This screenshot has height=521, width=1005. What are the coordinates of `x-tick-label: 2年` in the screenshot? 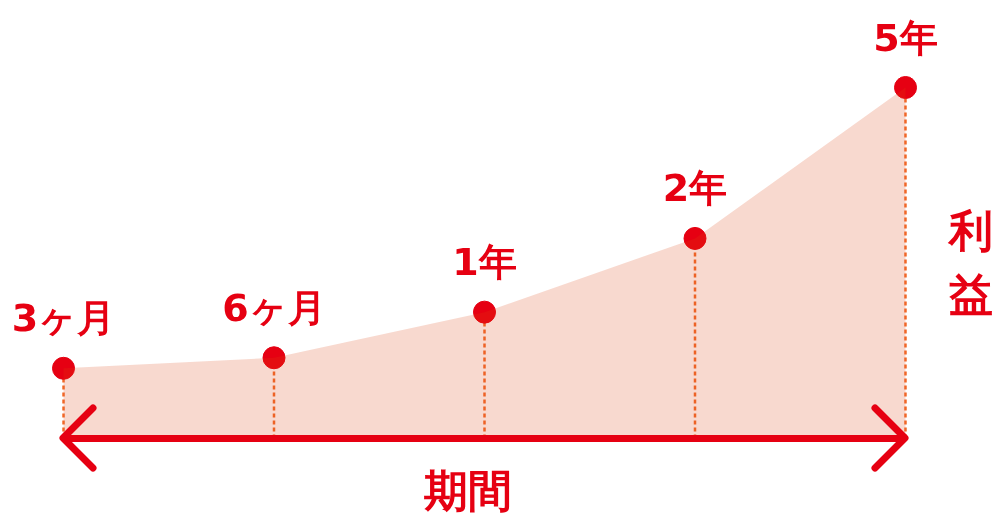 It's located at (695, 188).